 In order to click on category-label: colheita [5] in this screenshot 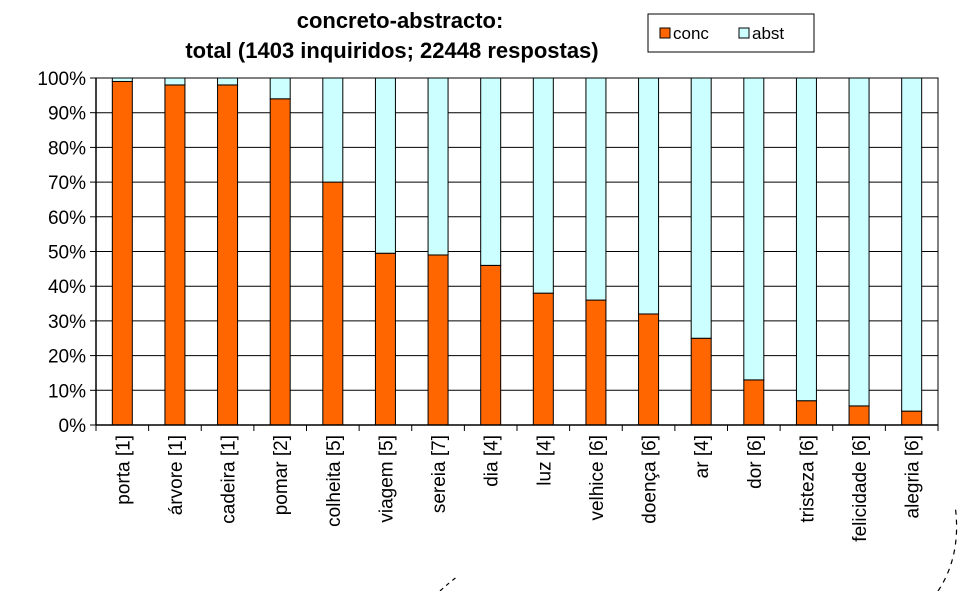, I will do `click(334, 481)`.